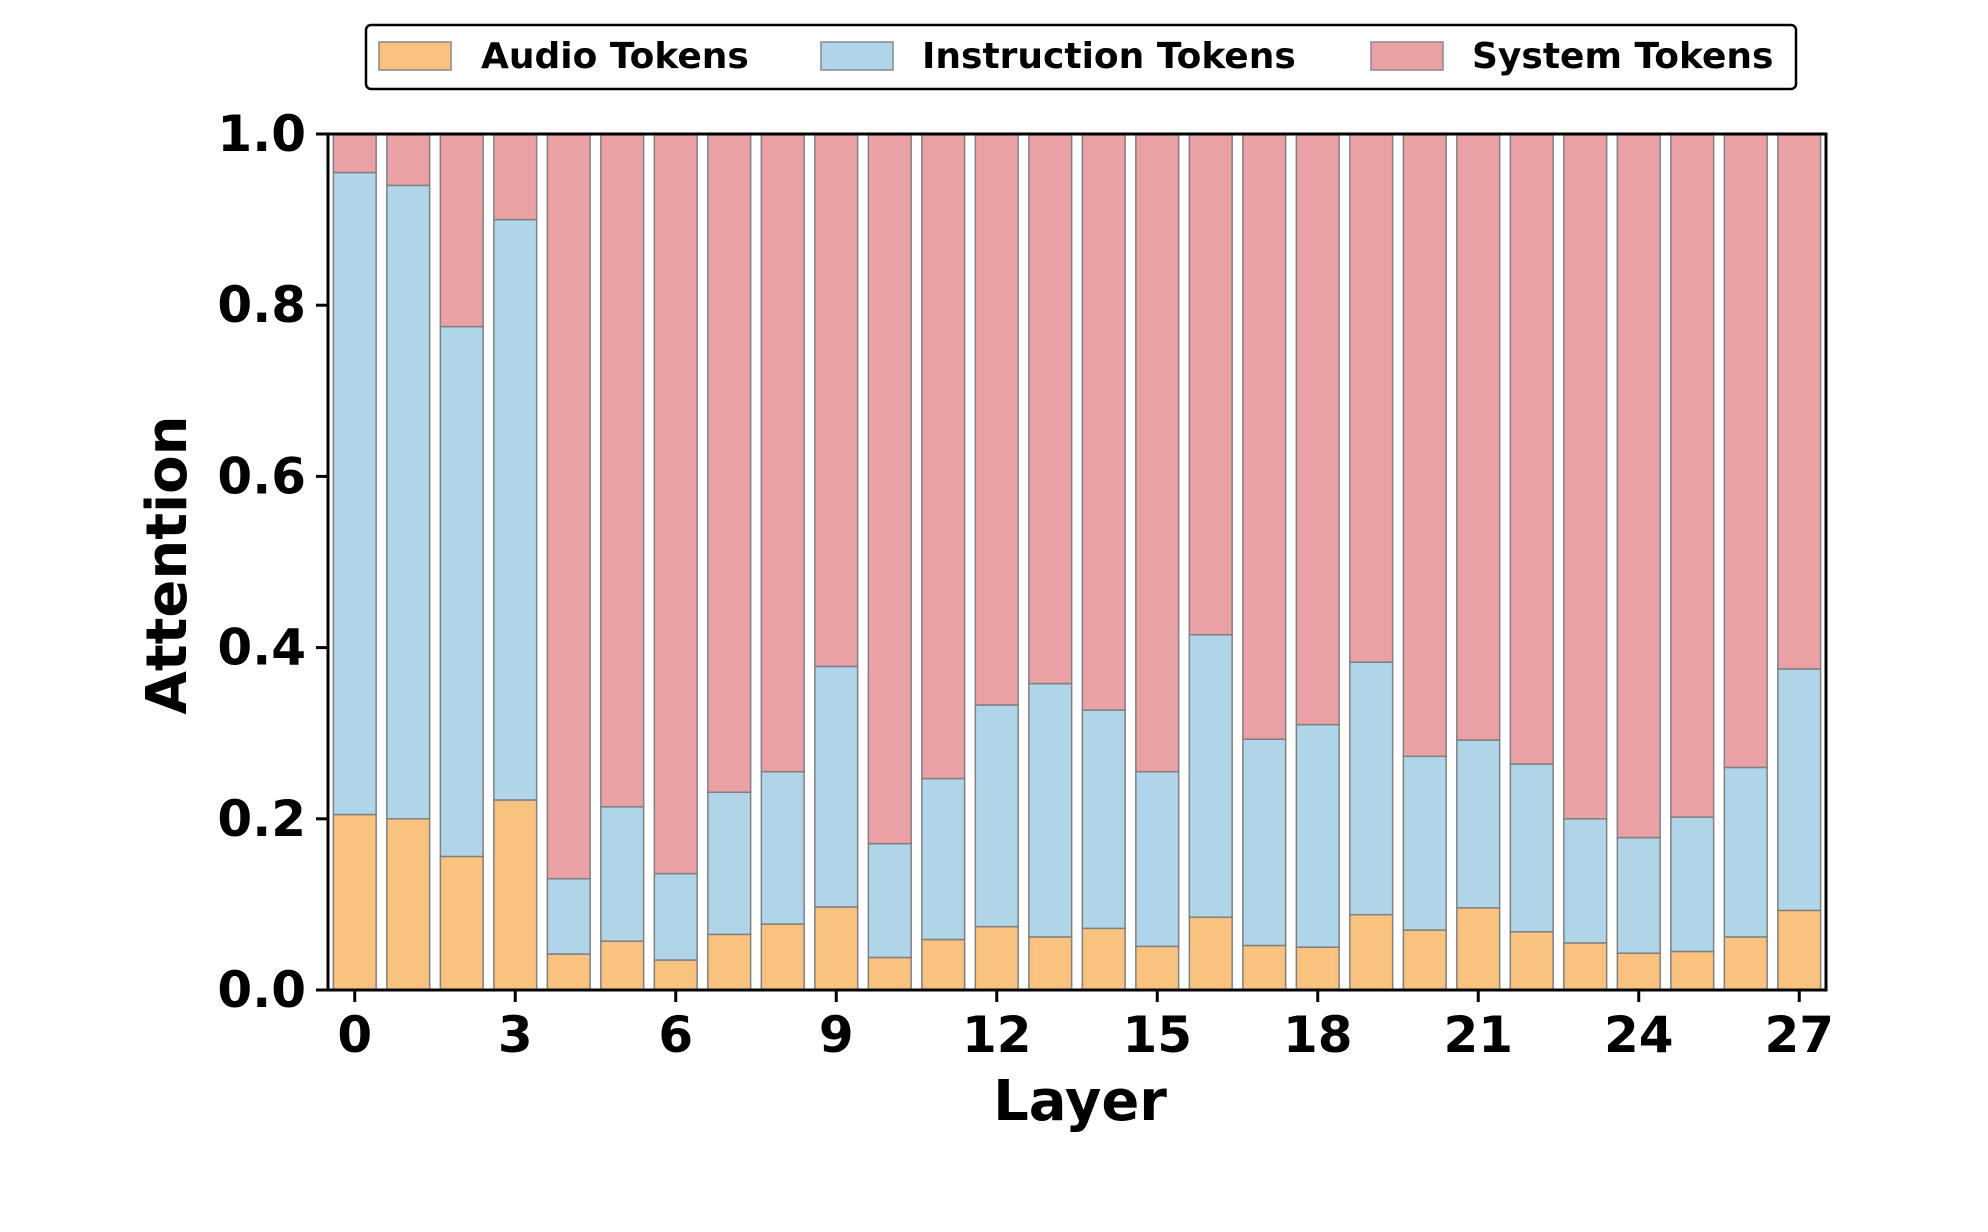  What do you see at coordinates (1318, 1035) in the screenshot?
I see `x-tick-label: 18` at bounding box center [1318, 1035].